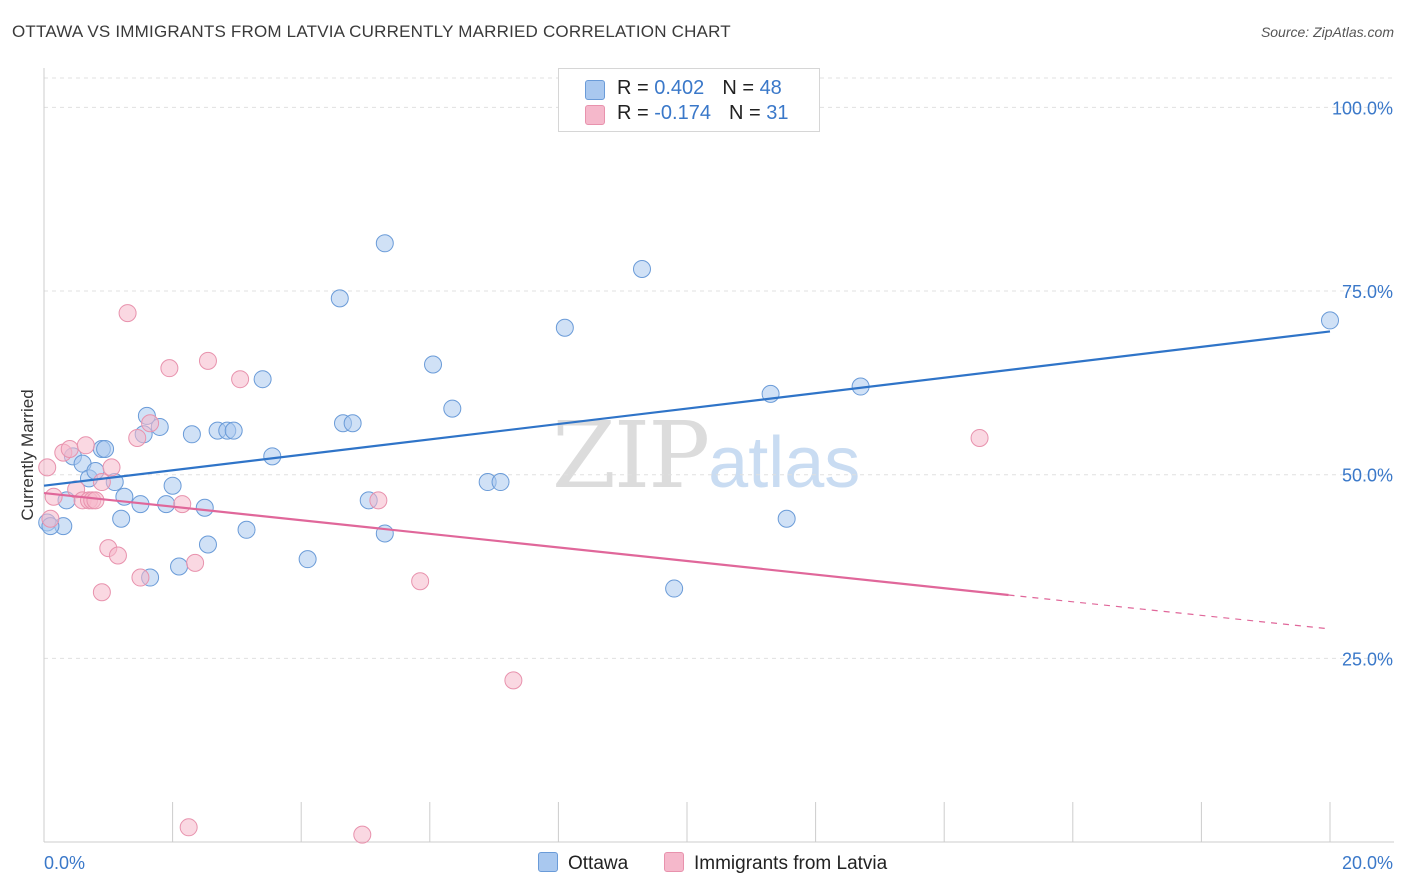 Image resolution: width=1406 pixels, height=892 pixels. I want to click on y-tick-label: 75.0%, so click(1367, 292).